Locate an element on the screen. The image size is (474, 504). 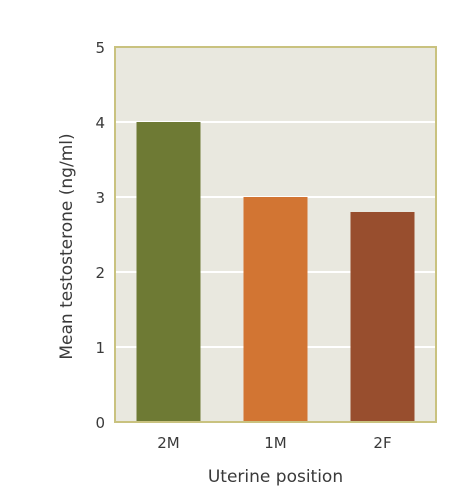
bar-2f is located at coordinates (382, 317).